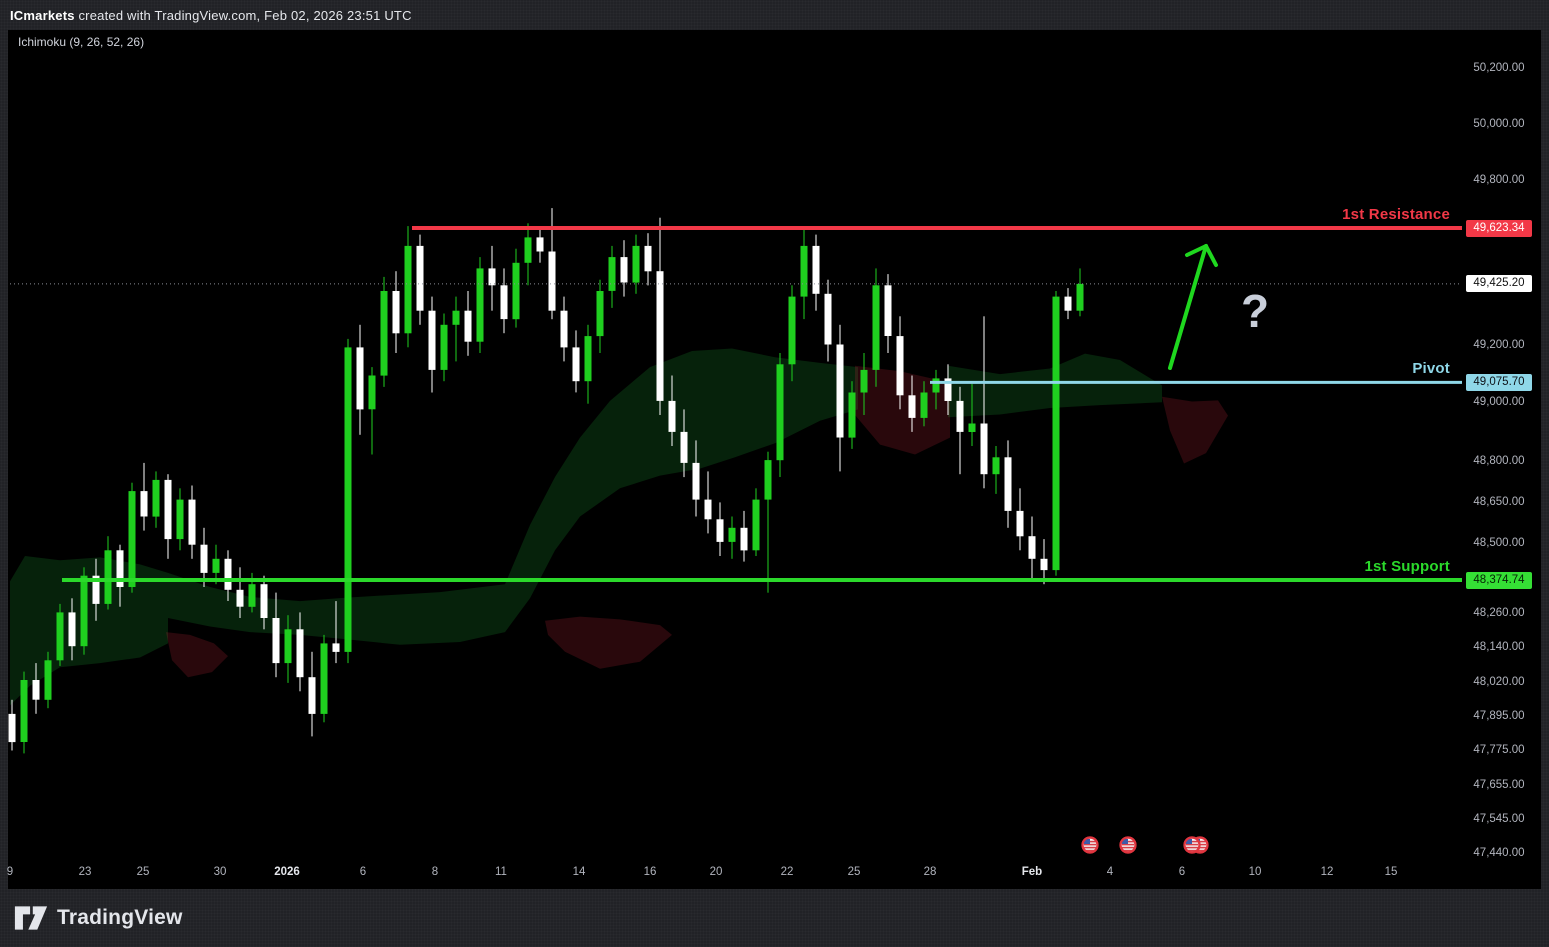 The width and height of the screenshot is (1549, 947). Describe the element at coordinates (501, 872) in the screenshot. I see `time-axis-label: 11` at that location.